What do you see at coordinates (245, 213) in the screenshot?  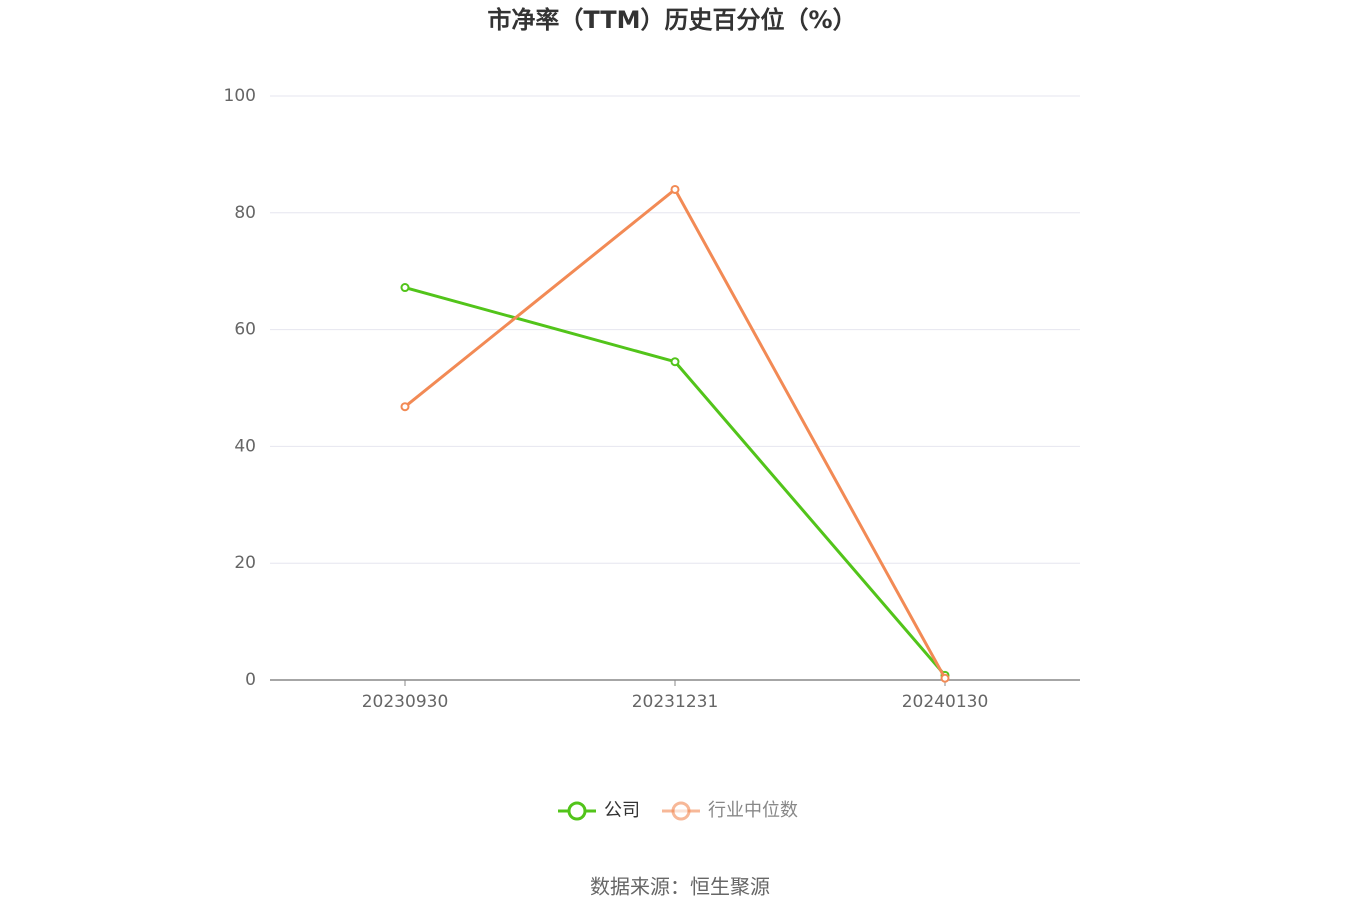 I see `y-tick-label: 80` at bounding box center [245, 213].